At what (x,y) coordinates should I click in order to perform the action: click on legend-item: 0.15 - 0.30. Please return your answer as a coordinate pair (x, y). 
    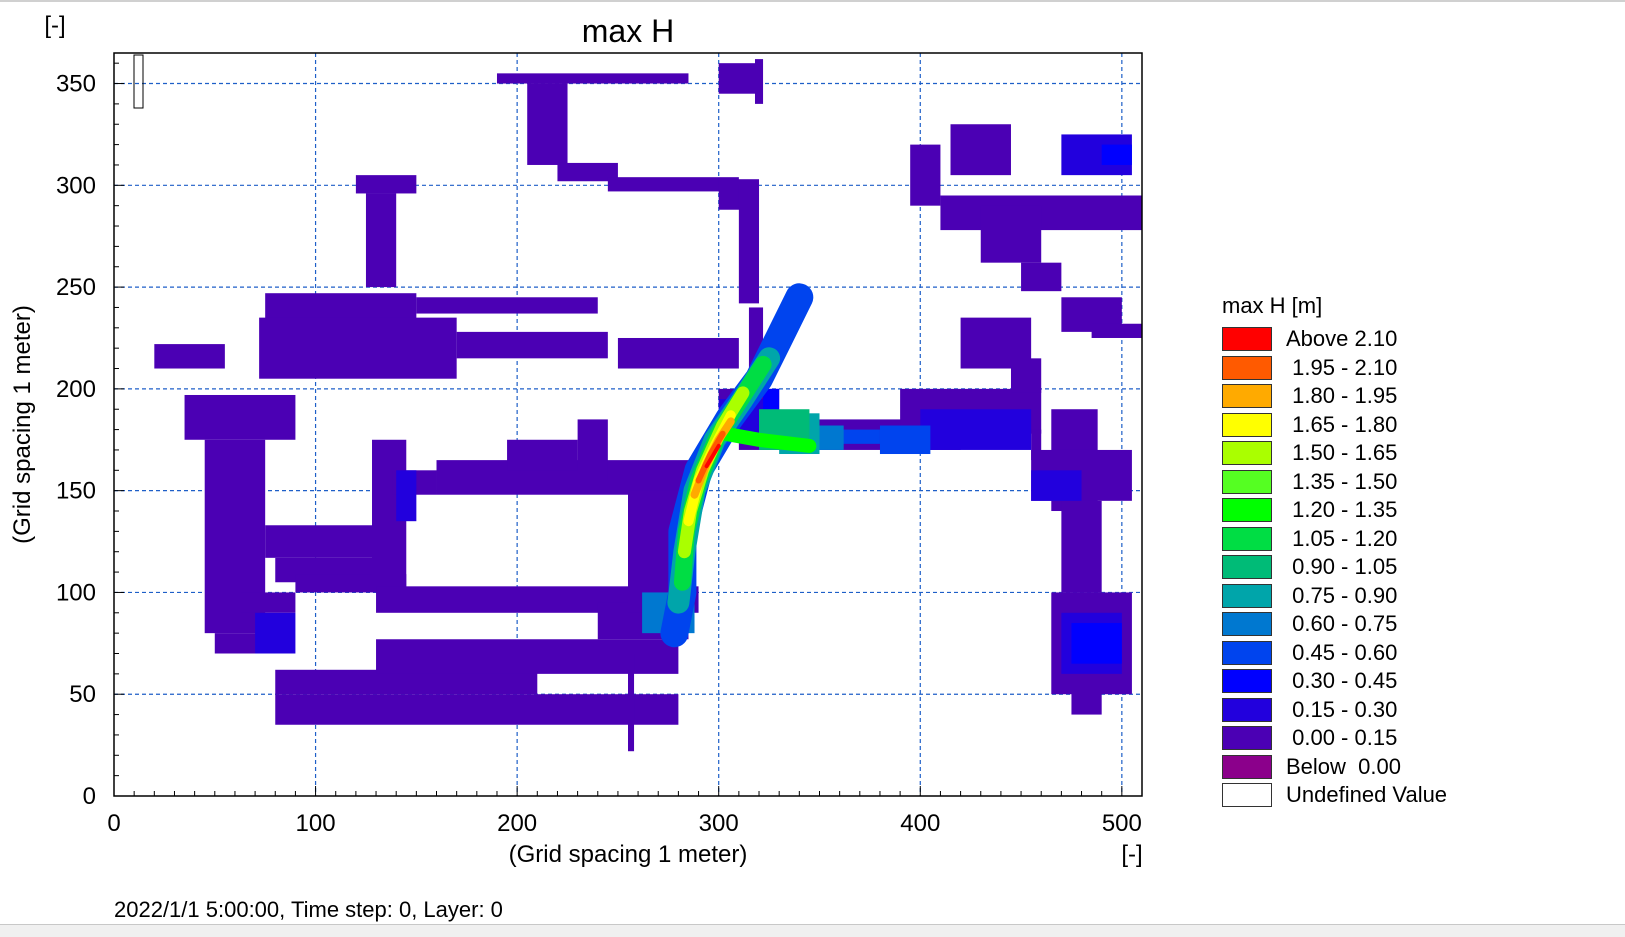
    Looking at the image, I should click on (1372, 710).